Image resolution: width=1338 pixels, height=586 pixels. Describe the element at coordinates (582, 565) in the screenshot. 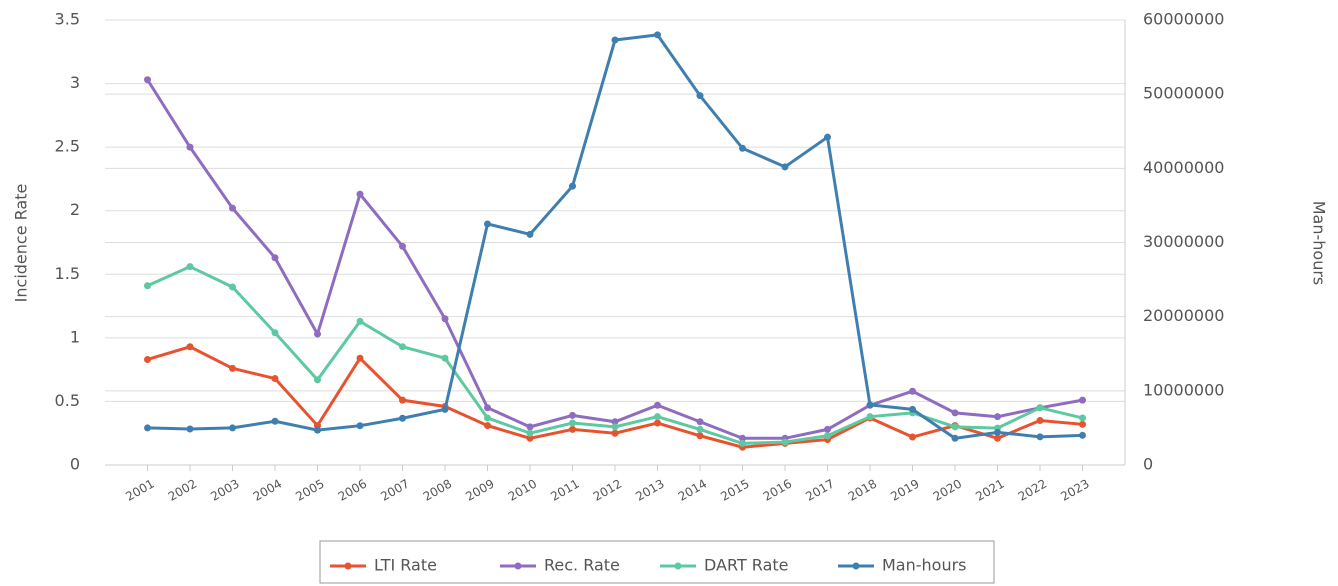

I see `legend-label: Rec. Rate` at that location.